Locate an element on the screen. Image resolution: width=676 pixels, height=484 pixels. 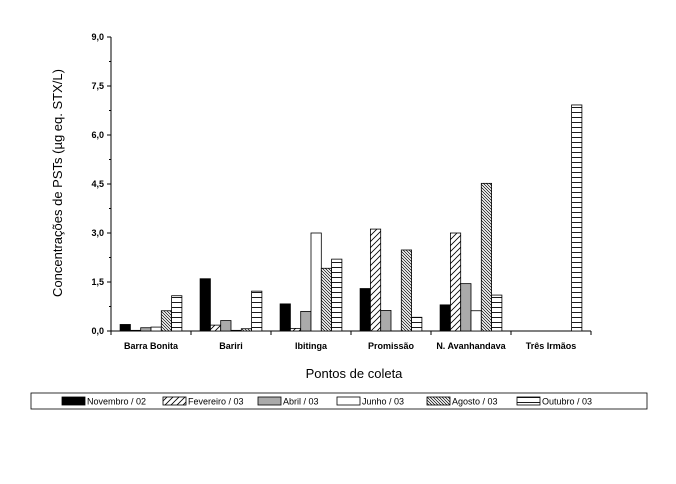
y-tick-group: 0,0 1,5 3,0 4,5 6,0 7,5 9,0 is located at coordinates (101, 184).